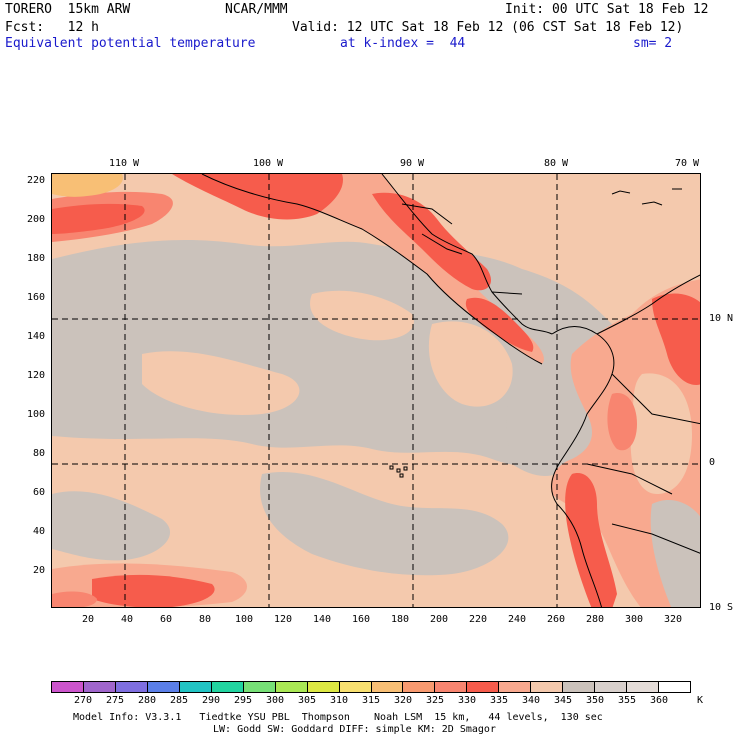 The height and width of the screenshot is (740, 740). What do you see at coordinates (467, 700) in the screenshot?
I see `color-scale-label: 330` at bounding box center [467, 700].